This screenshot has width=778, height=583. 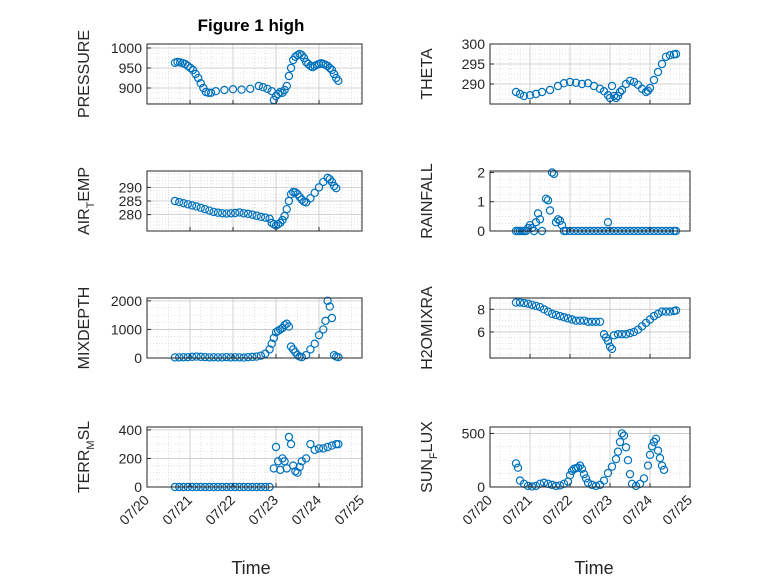 What do you see at coordinates (474, 433) in the screenshot?
I see `y-tick-label: 500` at bounding box center [474, 433].